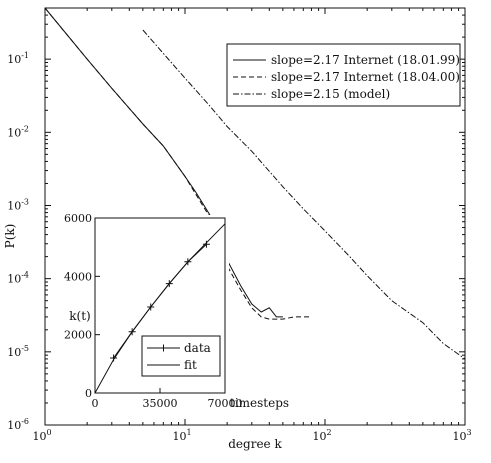  Describe the element at coordinates (18, 424) in the screenshot. I see `main-y-tick-label-0: 10⁻⁶` at that location.